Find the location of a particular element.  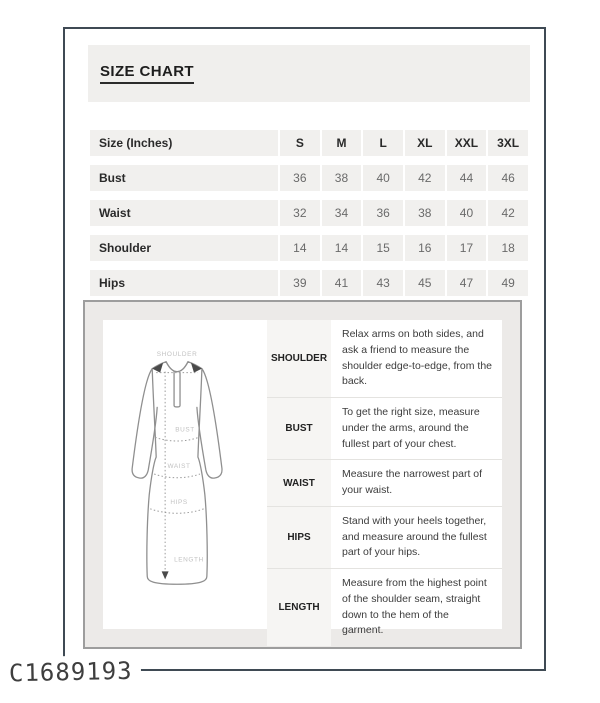

figure-label-waist: WAIST is located at coordinates (178, 466).